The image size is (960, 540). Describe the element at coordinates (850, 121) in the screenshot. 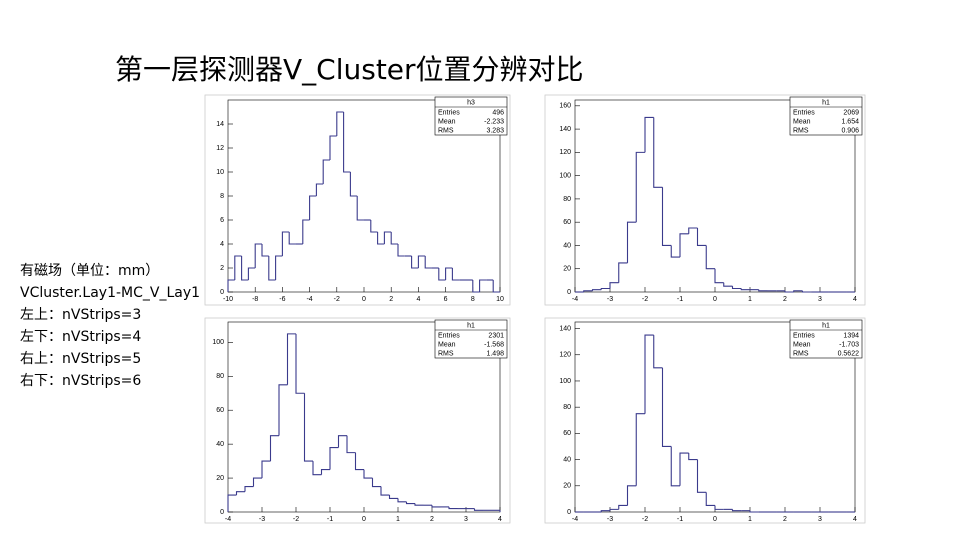

I see `stats-value: 1.654` at that location.